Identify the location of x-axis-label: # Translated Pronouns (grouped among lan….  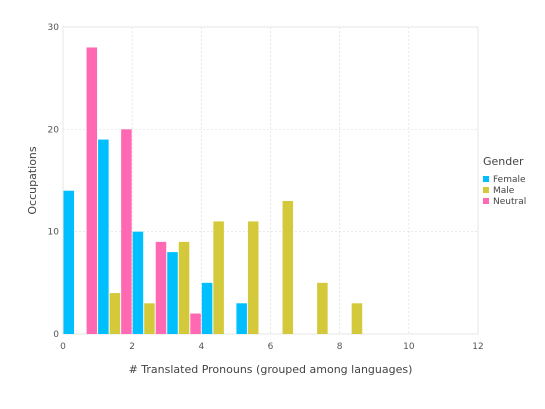
(271, 369).